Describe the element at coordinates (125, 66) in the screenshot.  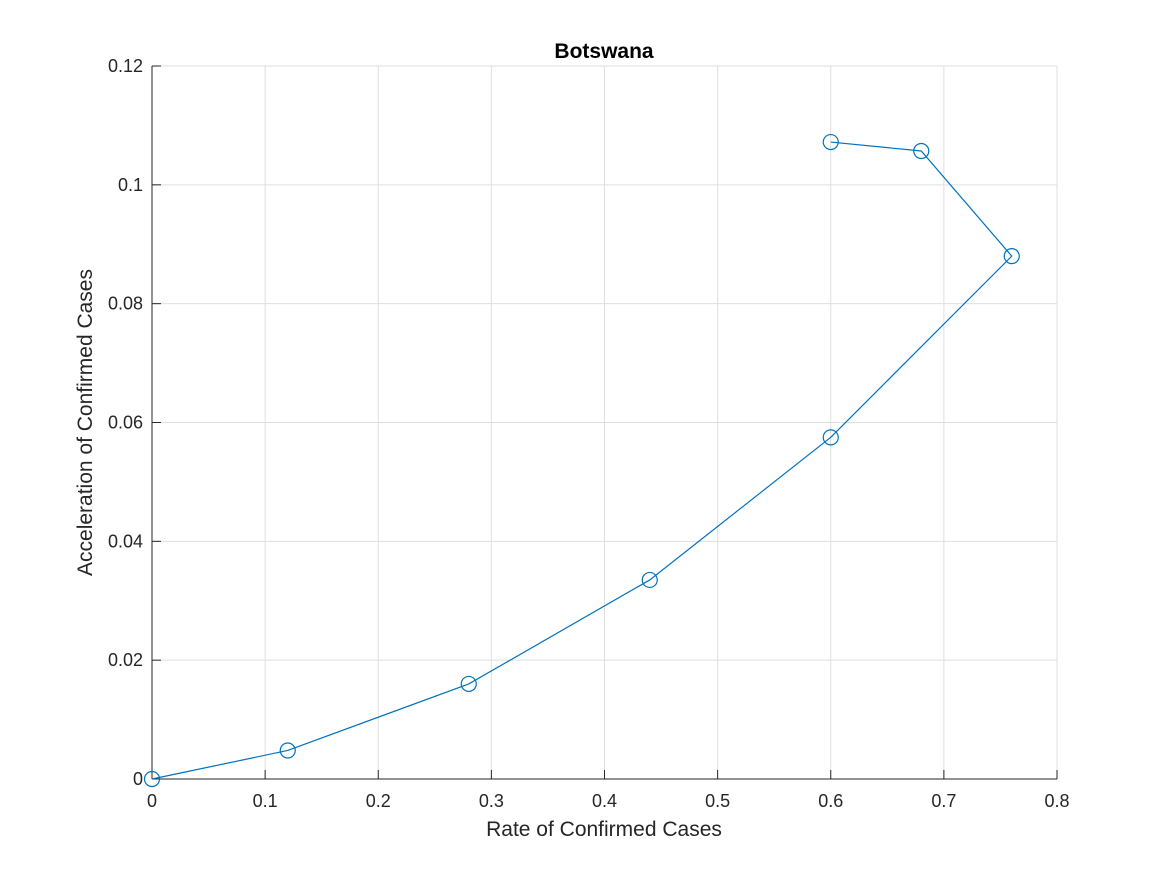
I see `y-tick-label: 0.12` at that location.